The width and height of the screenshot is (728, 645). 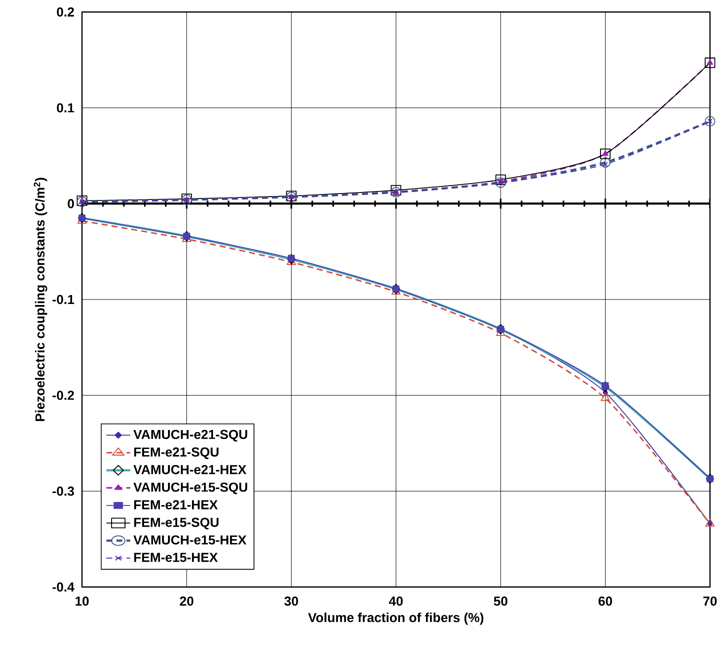 What do you see at coordinates (190, 488) in the screenshot?
I see `legend-label: VAMUCH-e15-SQU` at bounding box center [190, 488].